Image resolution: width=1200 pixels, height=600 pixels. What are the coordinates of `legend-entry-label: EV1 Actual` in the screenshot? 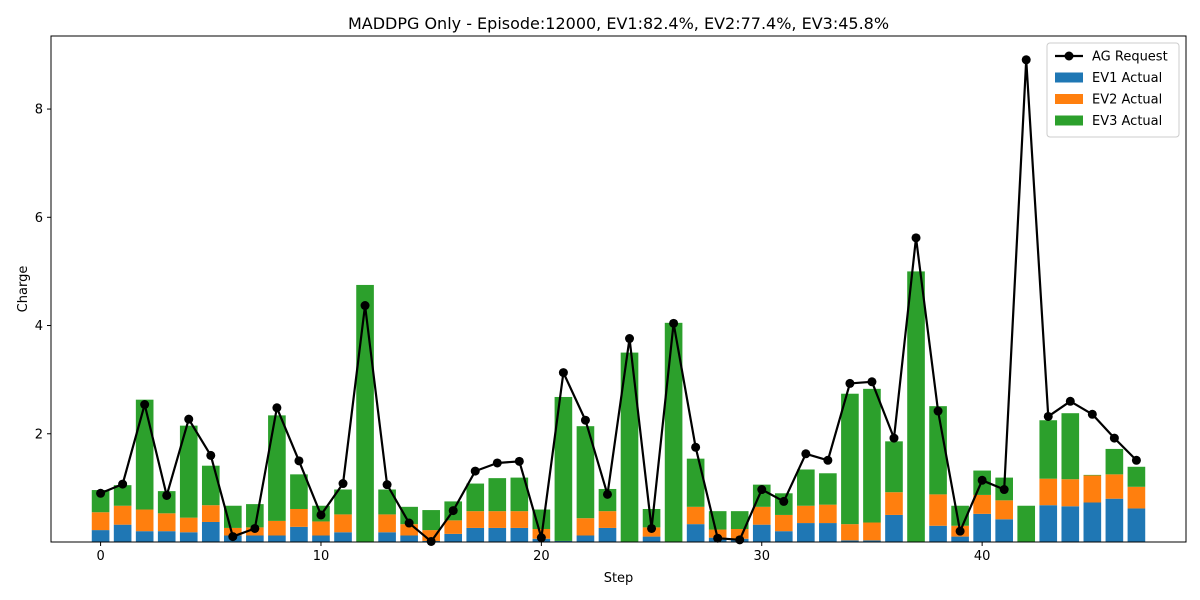 It's located at (1127, 78).